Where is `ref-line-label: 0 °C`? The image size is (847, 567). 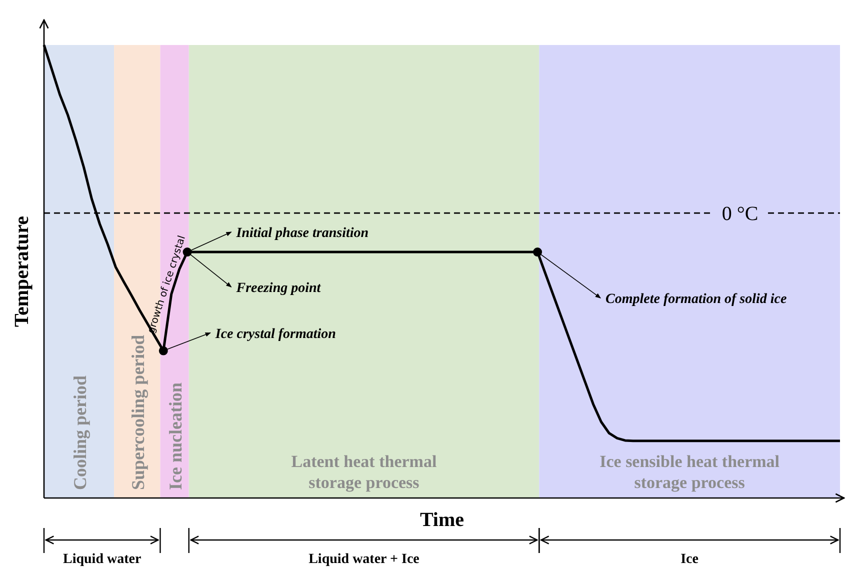 ref-line-label: 0 °C is located at coordinates (740, 214).